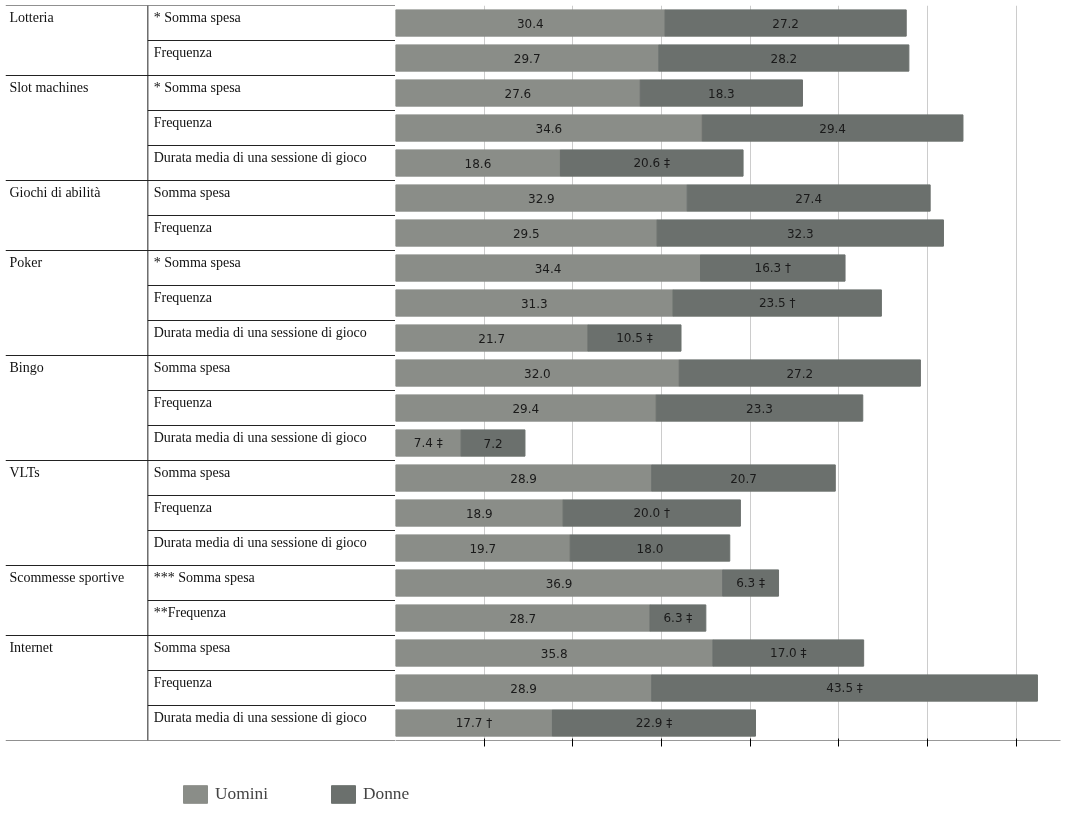  I want to click on data-label: 10.5 ‡, so click(634, 338).